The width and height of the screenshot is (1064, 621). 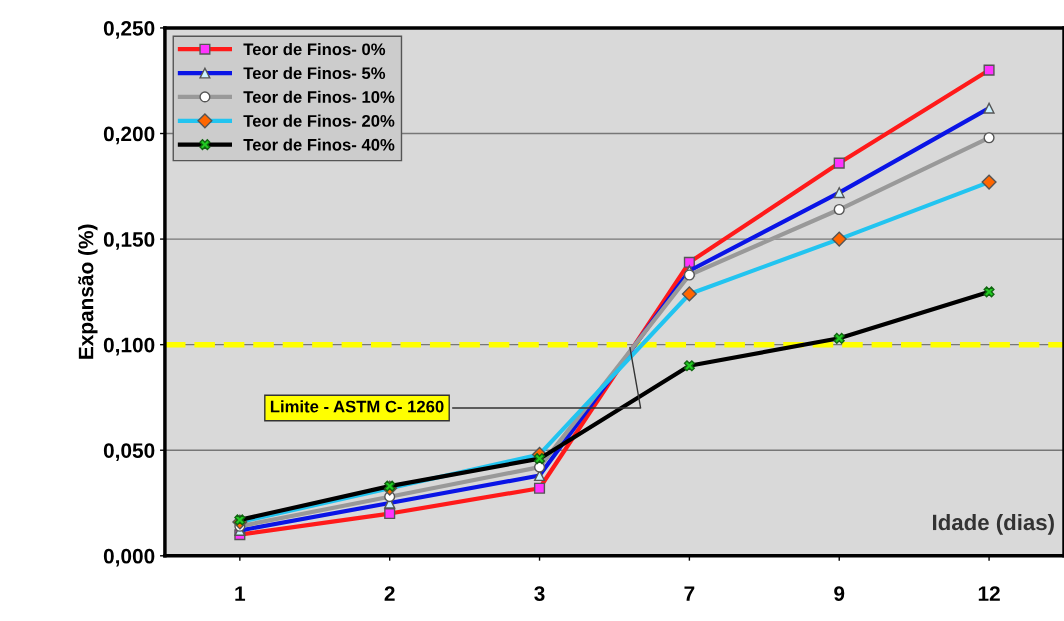 What do you see at coordinates (319, 120) in the screenshot?
I see `legend-label: Teor de Finos- 20%` at bounding box center [319, 120].